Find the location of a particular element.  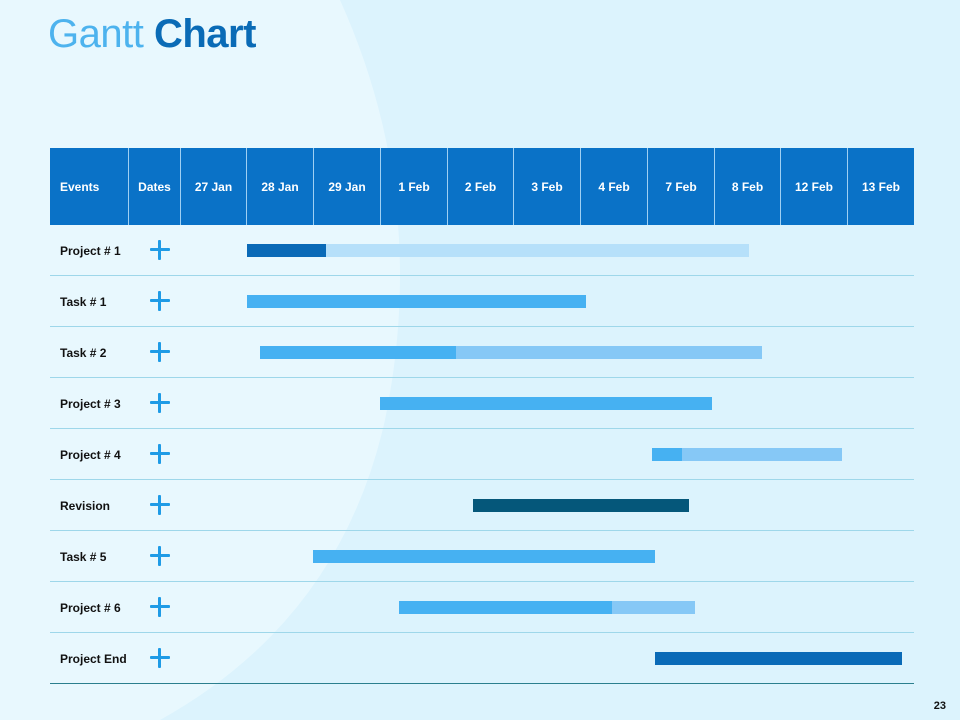

table-row: Task # 5 is located at coordinates (482, 556).